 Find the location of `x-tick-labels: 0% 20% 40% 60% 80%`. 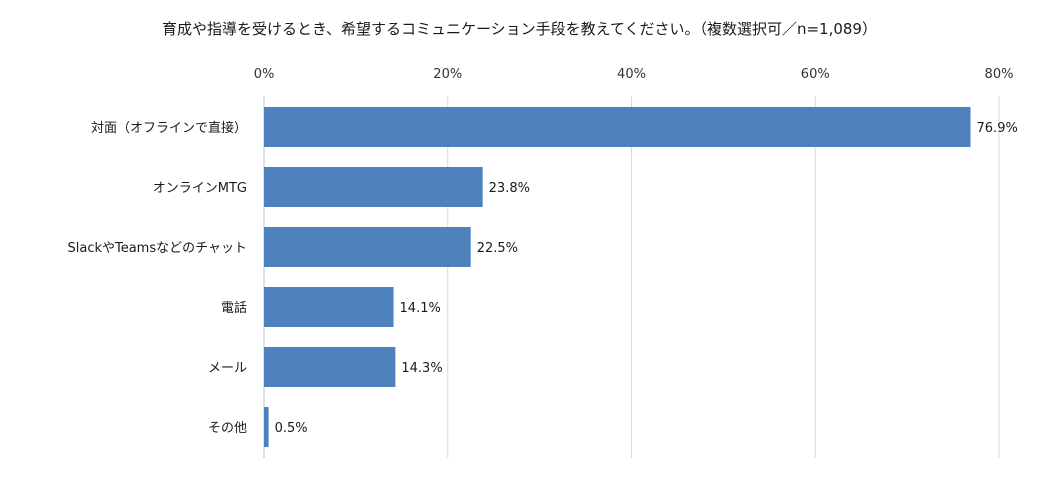

x-tick-labels: 0% 20% 40% 60% 80% is located at coordinates (634, 74).